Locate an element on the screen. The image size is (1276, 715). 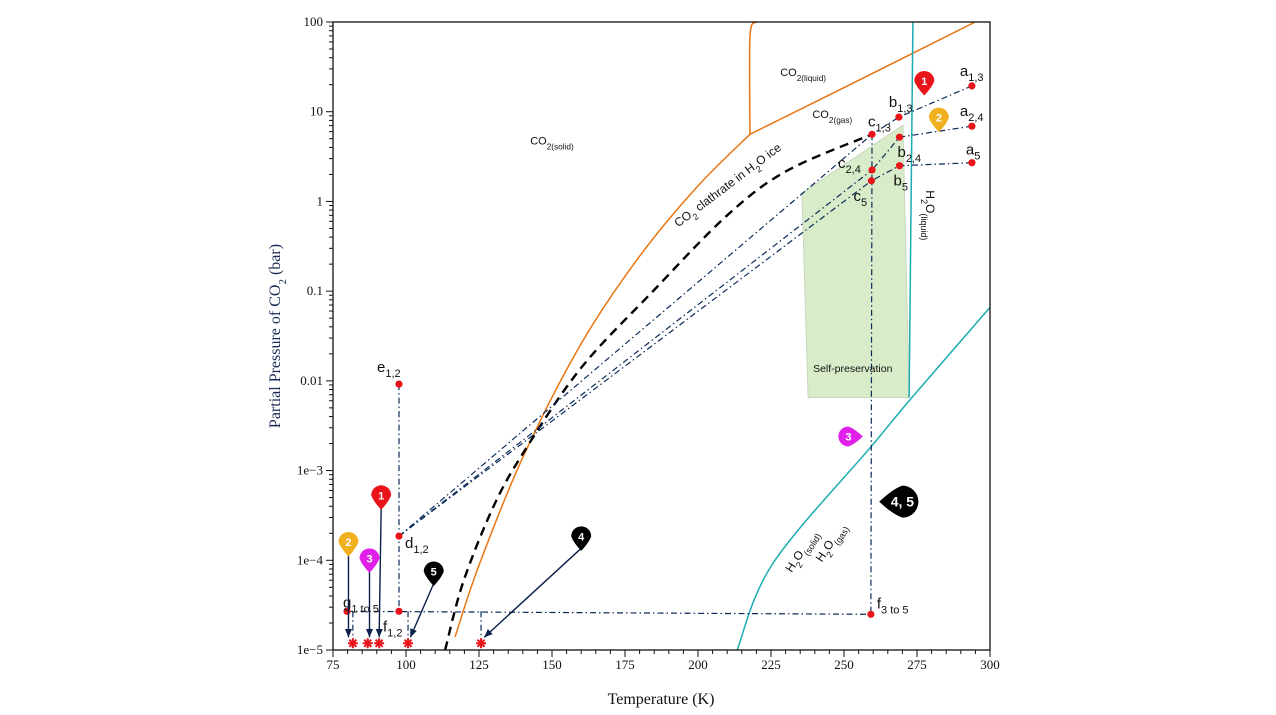
x-tick-label: 200 is located at coordinates (698, 664).